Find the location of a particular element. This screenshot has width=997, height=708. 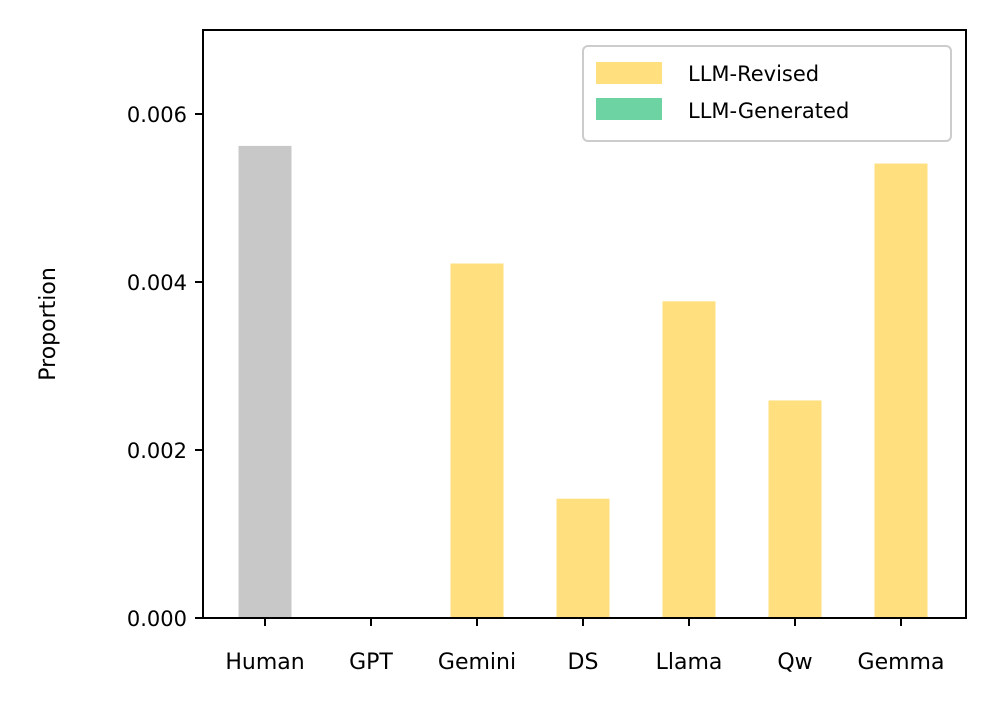

y-axis-title: Proportion is located at coordinates (48, 324).